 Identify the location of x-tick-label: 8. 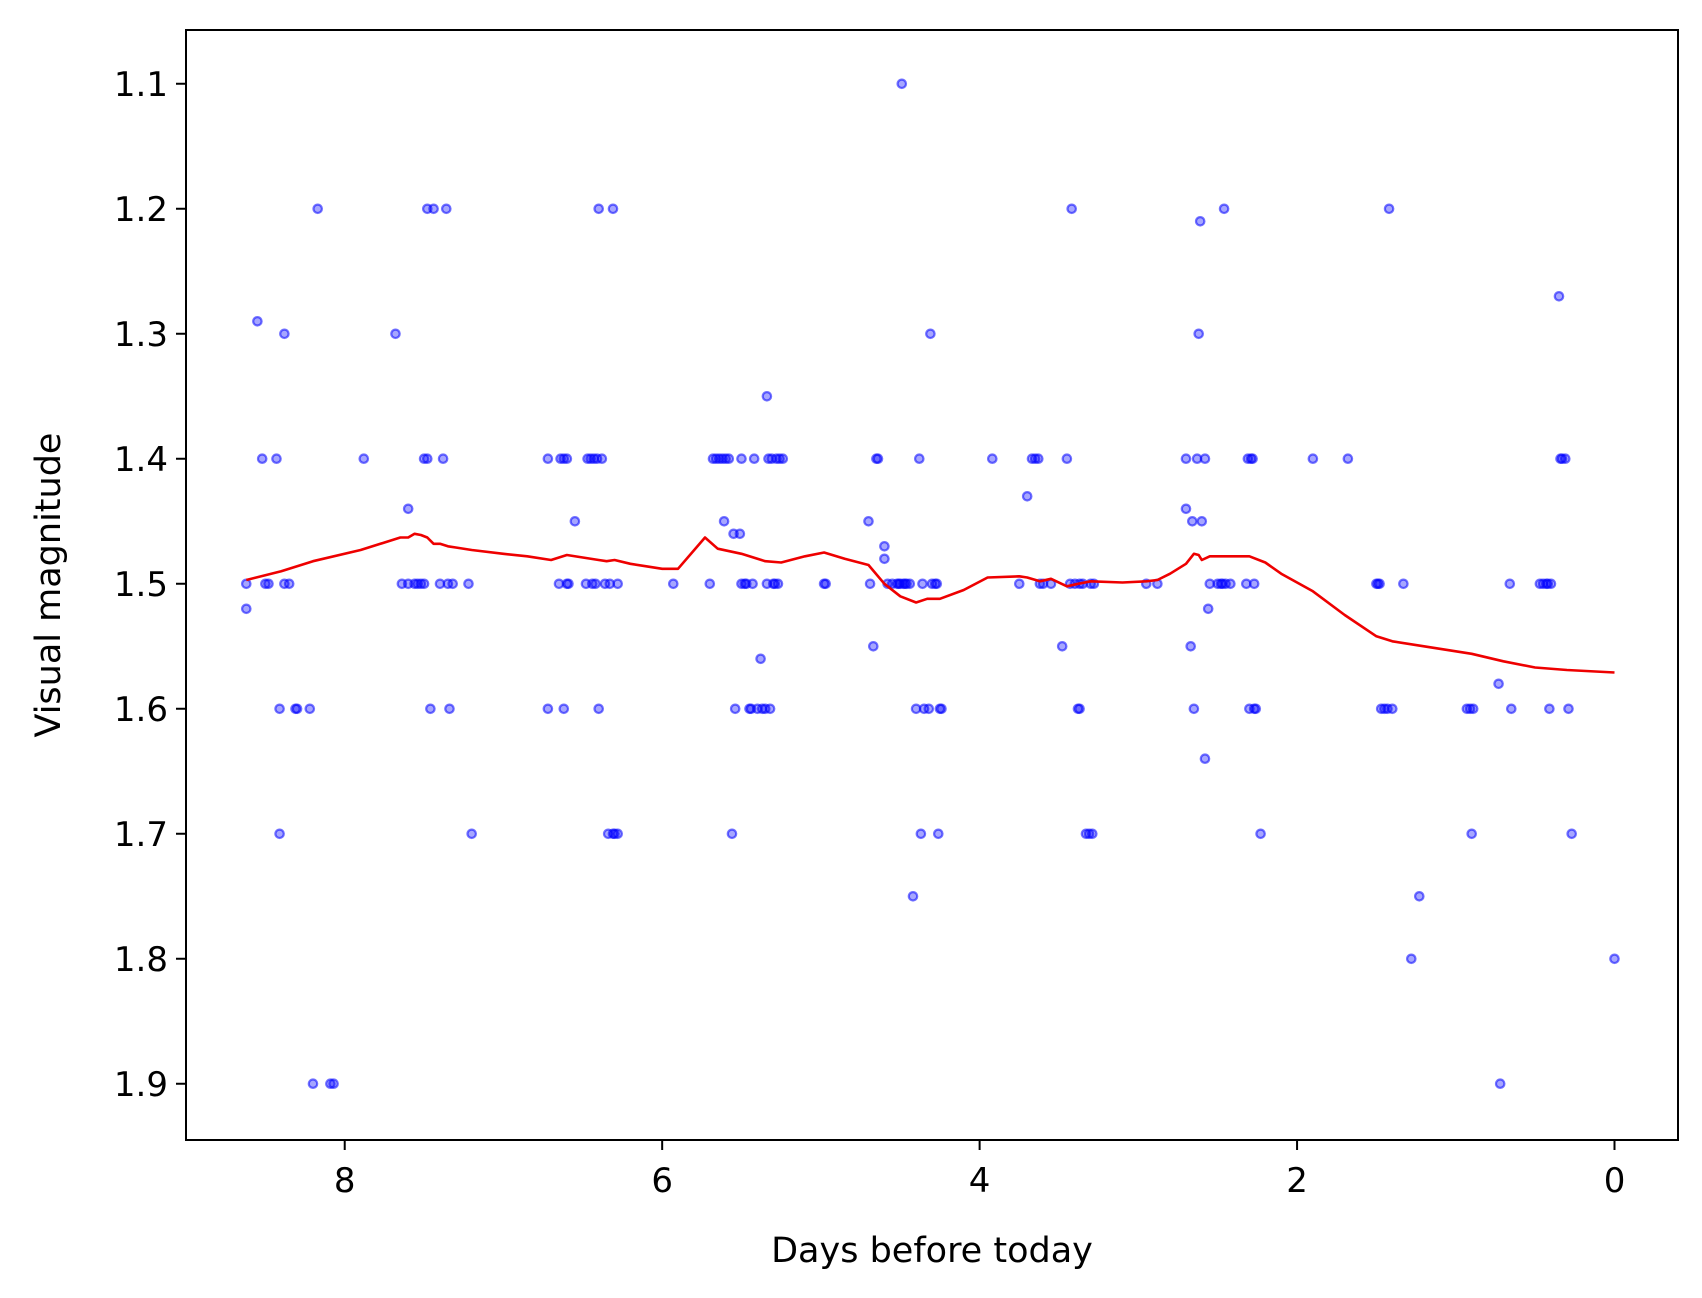
(345, 1181).